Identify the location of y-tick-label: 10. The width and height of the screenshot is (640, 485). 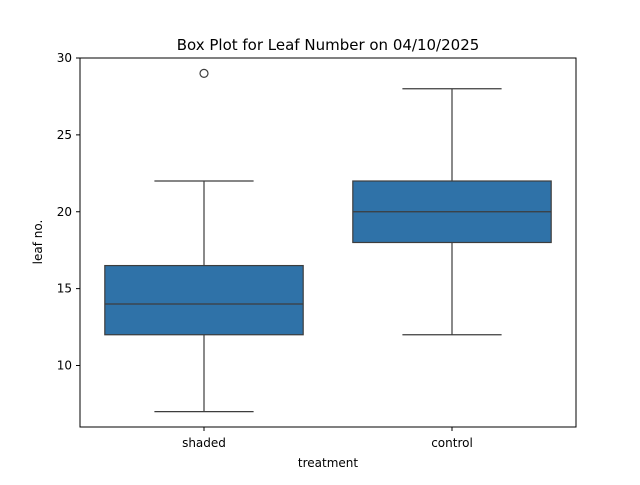
(64, 366).